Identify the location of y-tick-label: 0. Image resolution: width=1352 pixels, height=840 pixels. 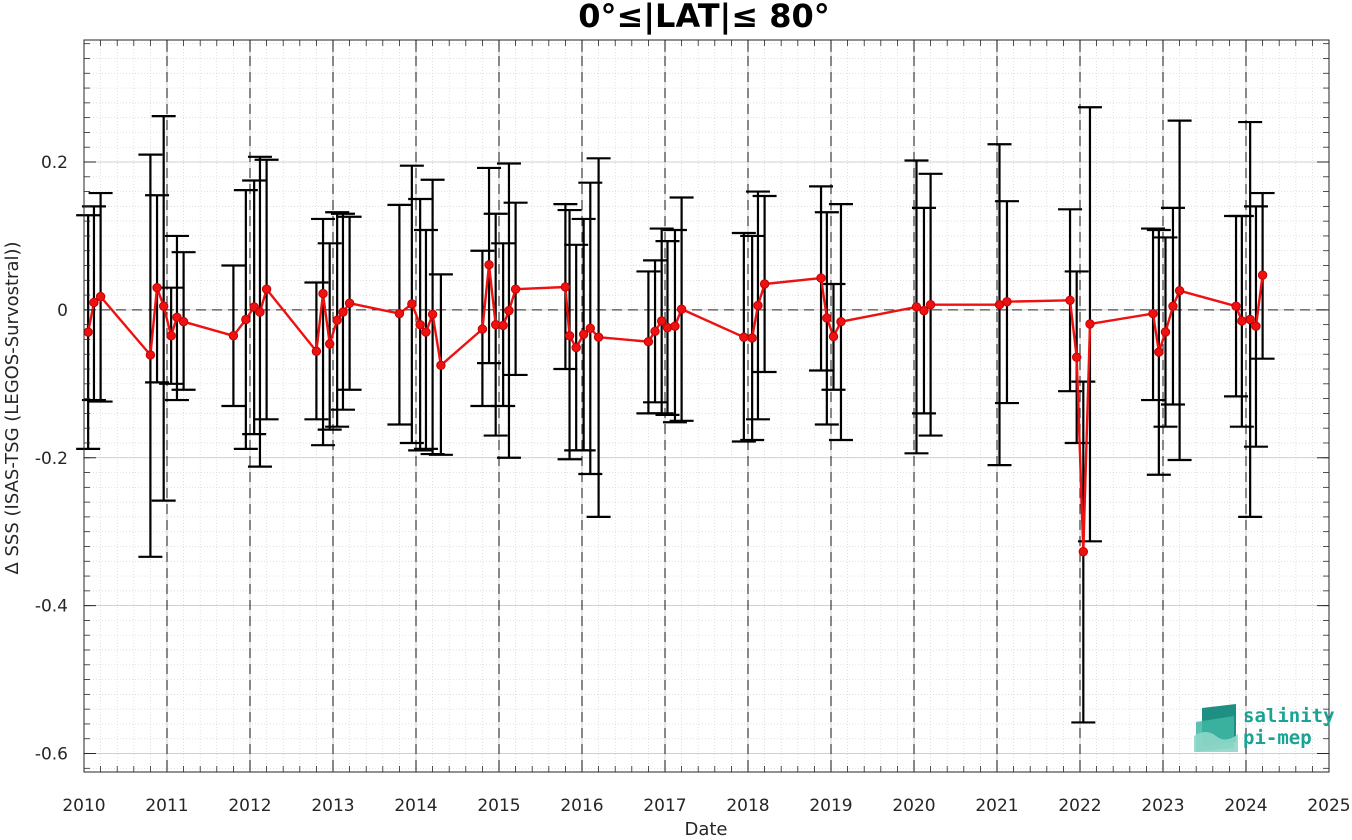
(62, 311).